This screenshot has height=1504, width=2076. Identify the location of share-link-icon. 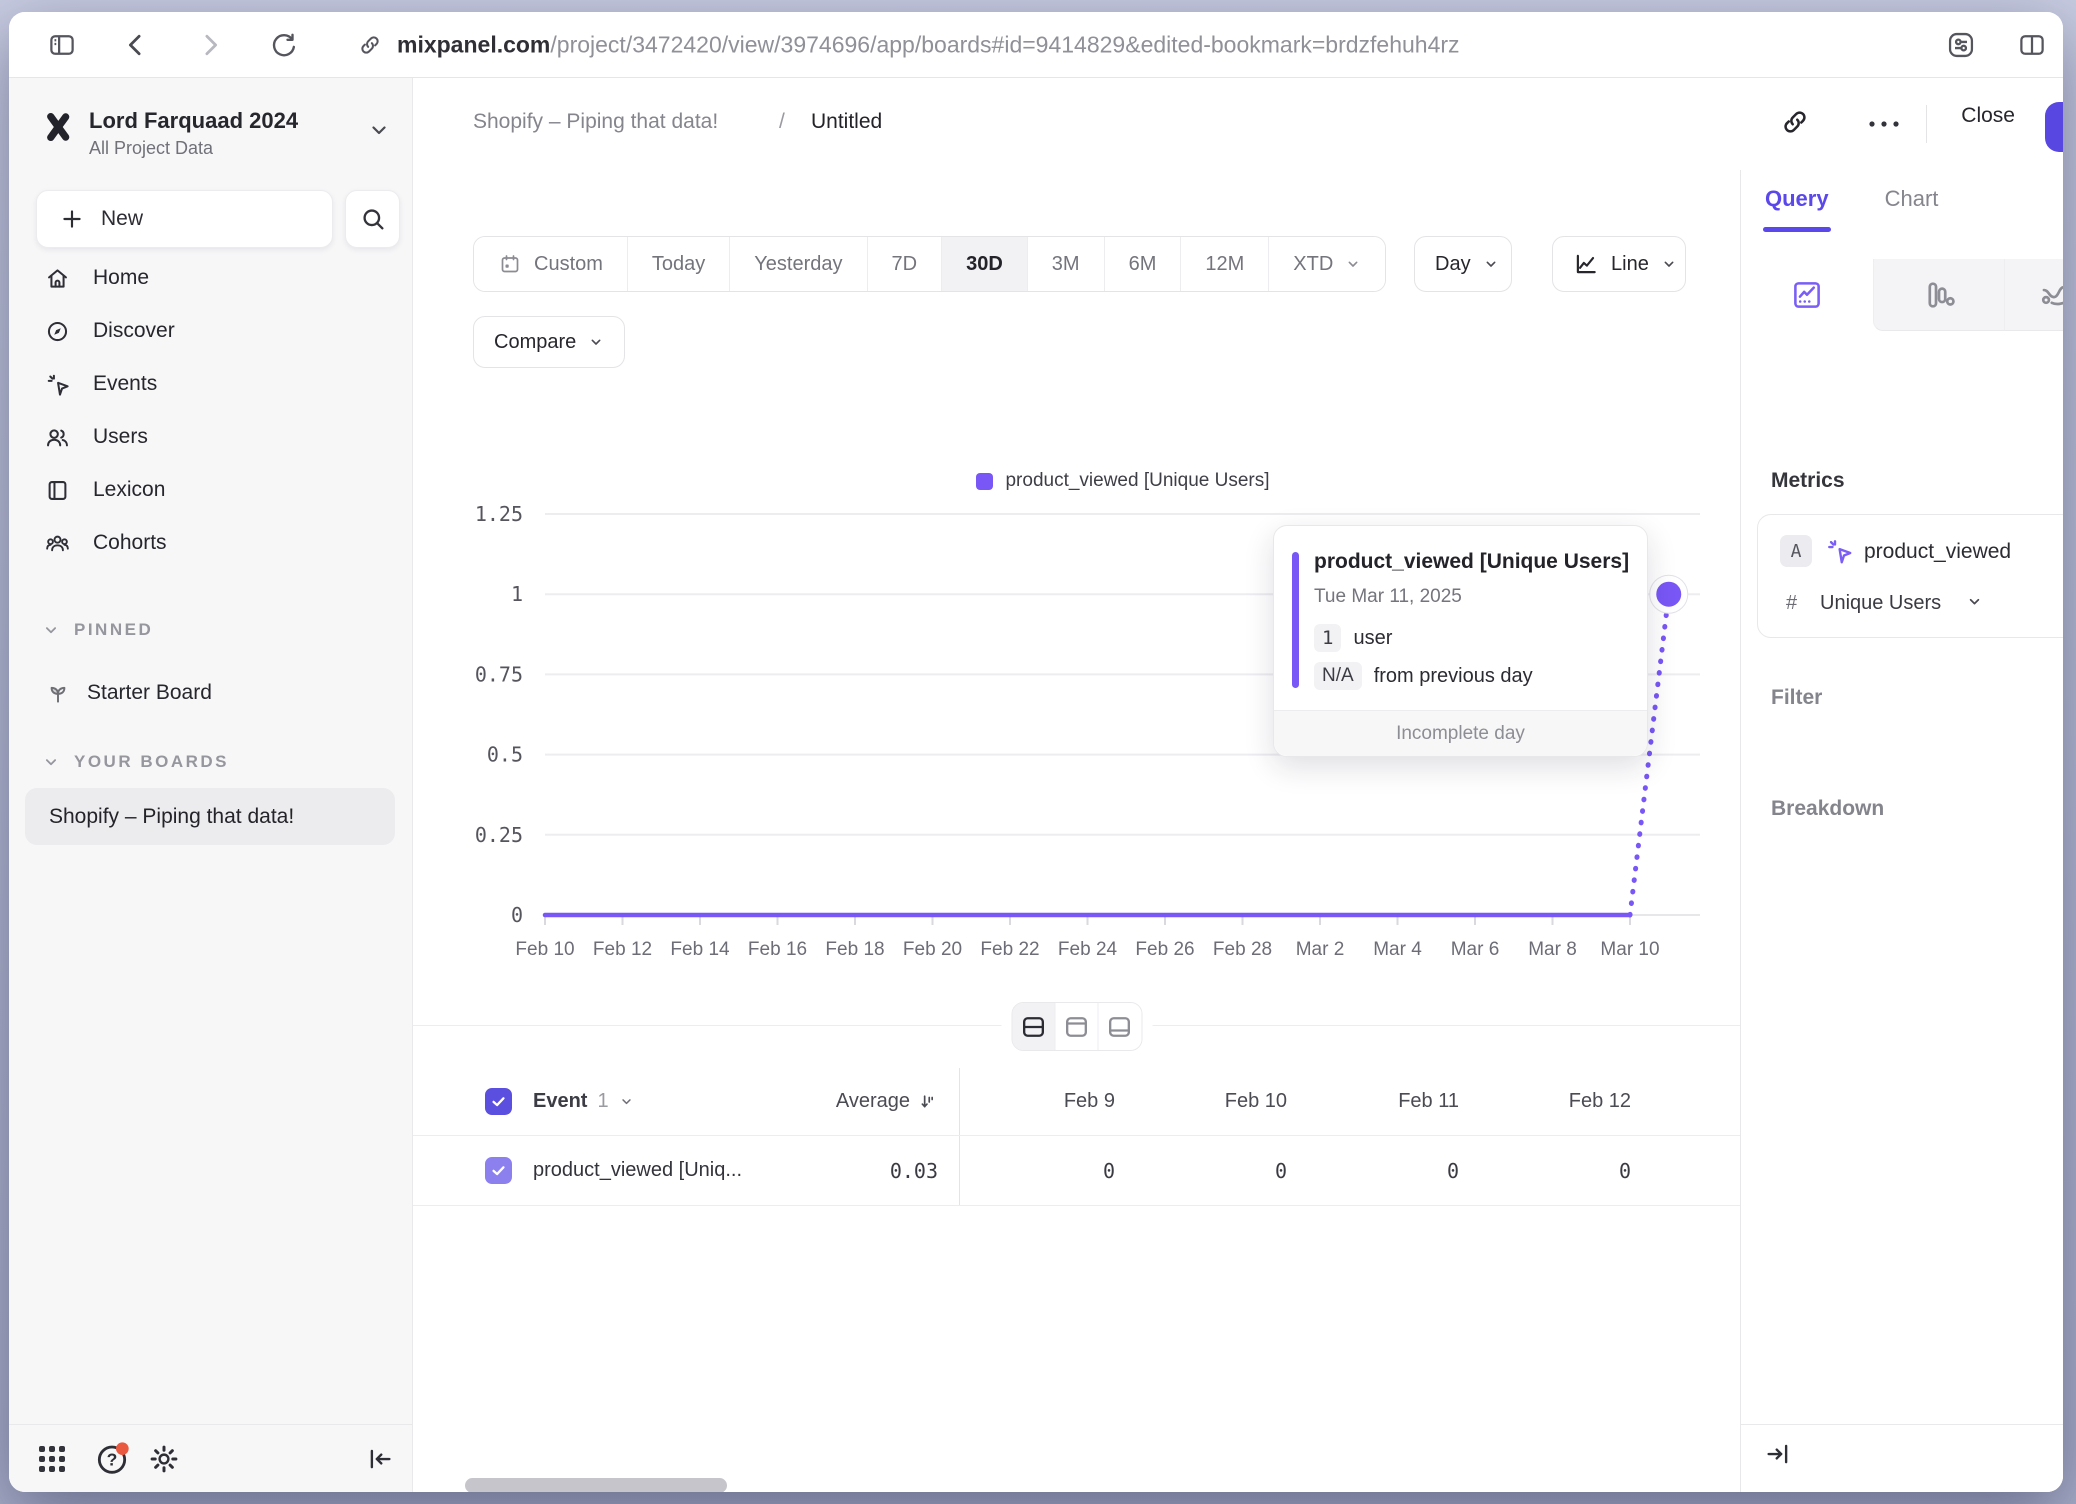
(1795, 122).